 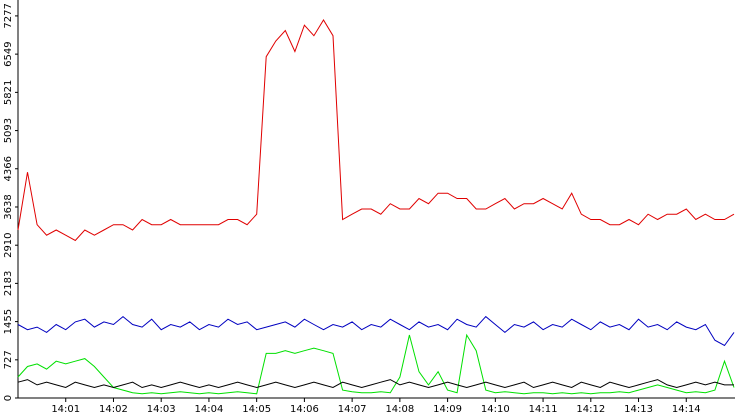 What do you see at coordinates (304, 409) in the screenshot?
I see `x-tick-label: 14:06` at bounding box center [304, 409].